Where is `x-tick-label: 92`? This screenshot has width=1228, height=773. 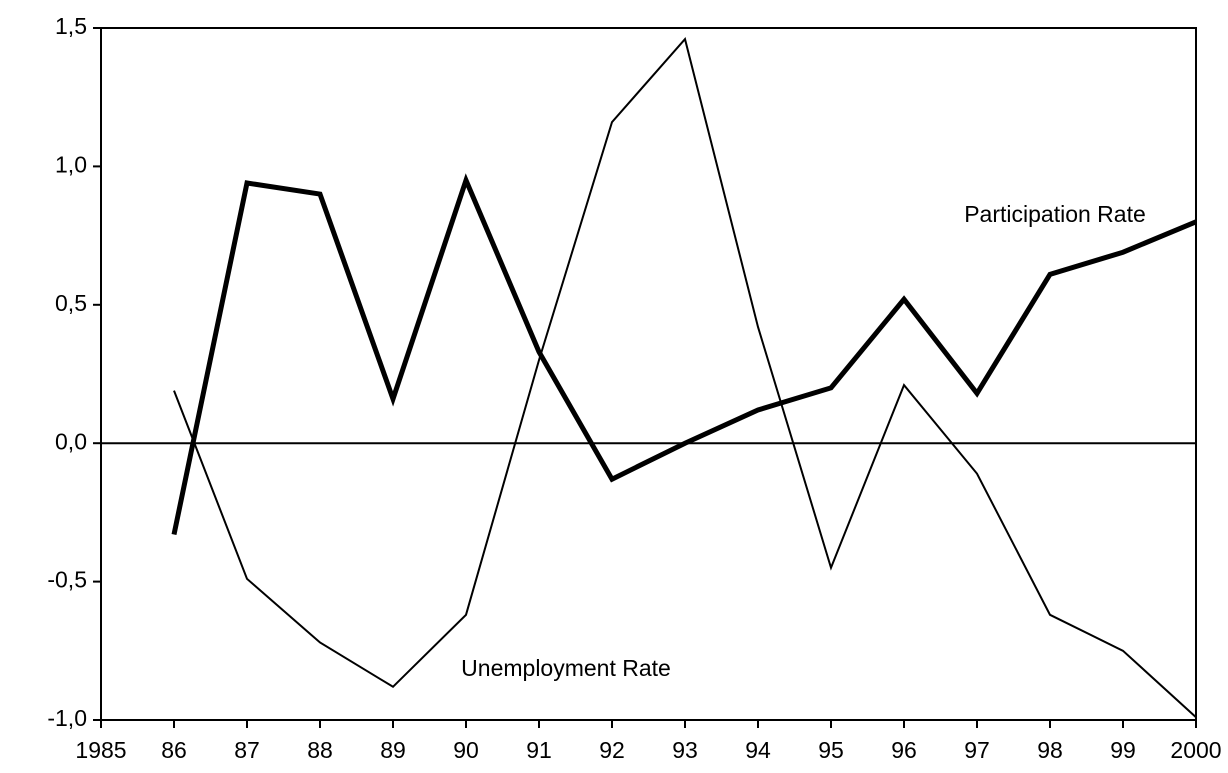 x-tick-label: 92 is located at coordinates (612, 750).